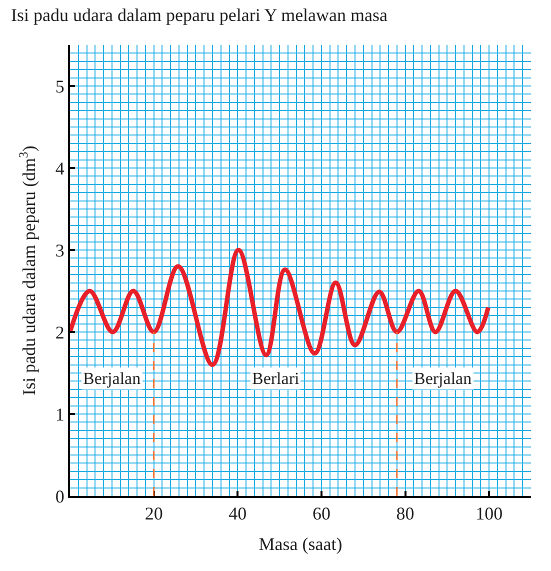 The image size is (551, 571). I want to click on y-tick-label: 1, so click(59, 414).